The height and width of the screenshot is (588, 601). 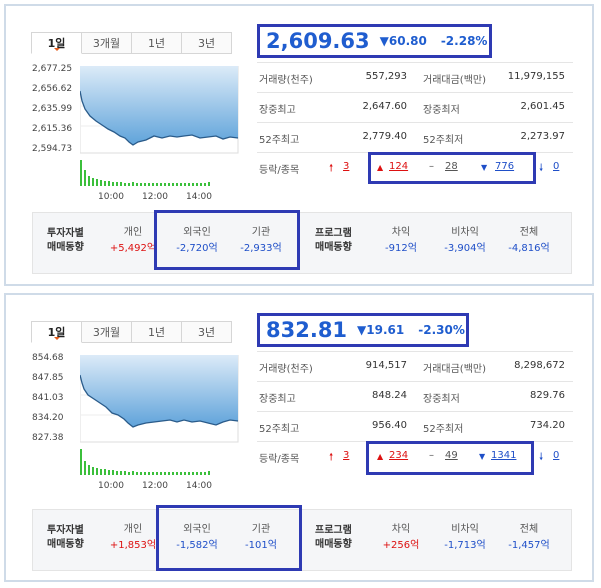 What do you see at coordinates (401, 545) in the screenshot?
I see `arbitrage-value: +256억` at bounding box center [401, 545].